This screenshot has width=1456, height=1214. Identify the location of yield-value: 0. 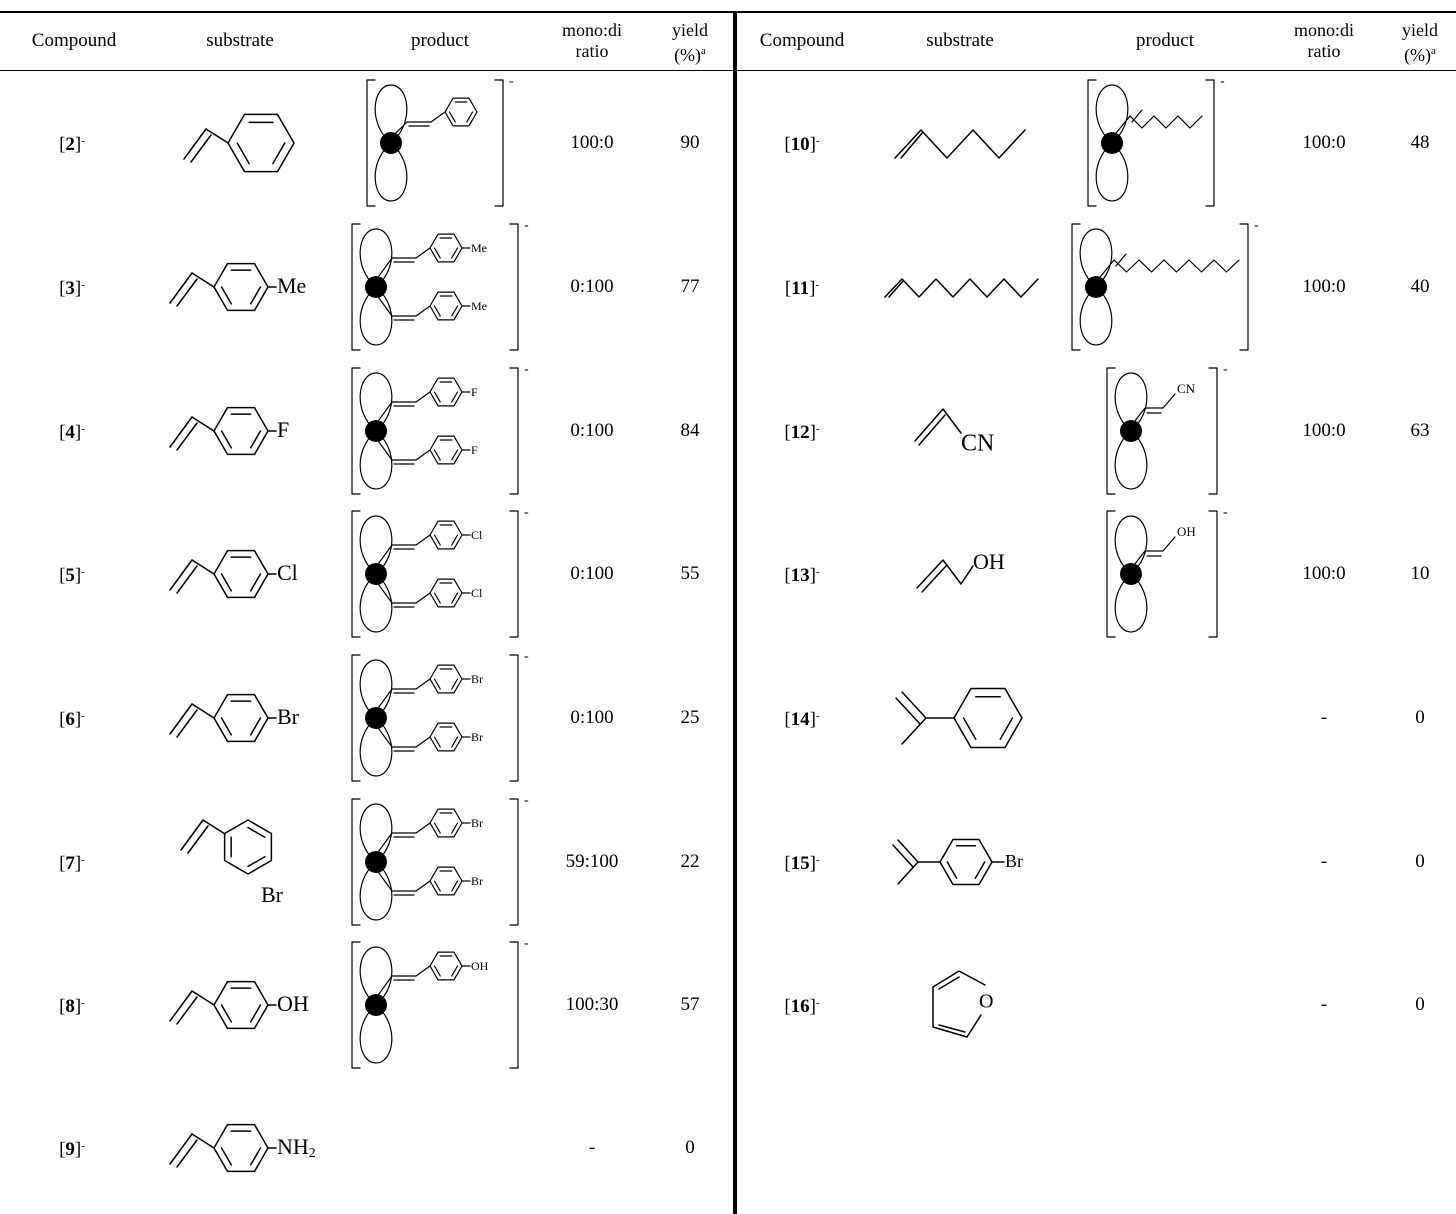
(1420, 1004).